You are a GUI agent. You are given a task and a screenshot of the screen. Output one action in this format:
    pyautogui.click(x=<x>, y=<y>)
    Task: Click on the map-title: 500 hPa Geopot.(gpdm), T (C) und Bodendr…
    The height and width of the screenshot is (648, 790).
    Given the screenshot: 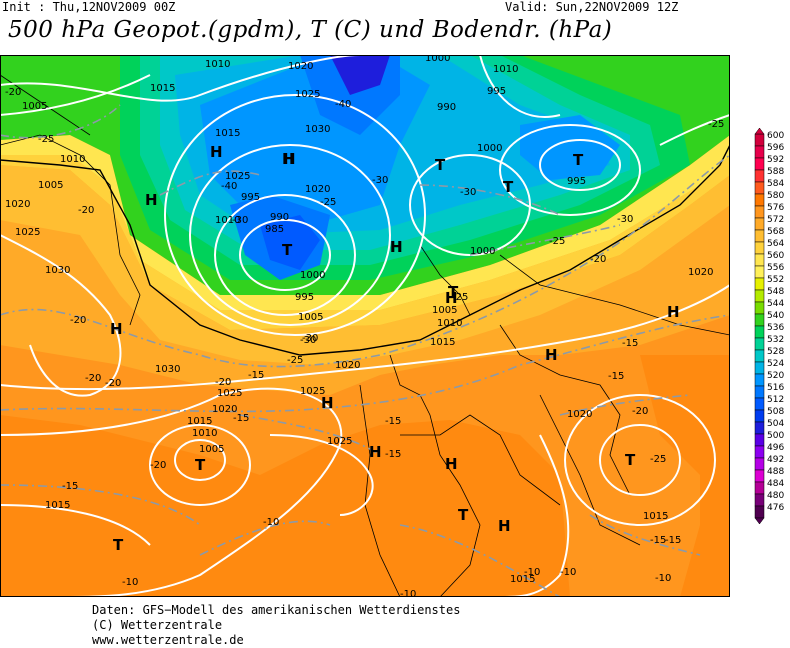 What is the action you would take?
    pyautogui.click(x=310, y=30)
    